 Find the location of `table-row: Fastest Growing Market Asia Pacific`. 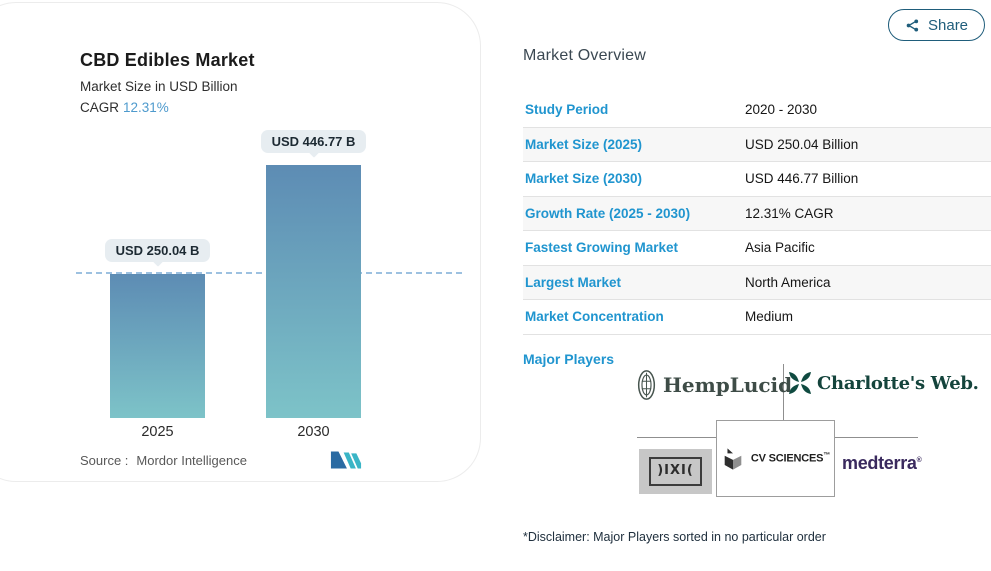

table-row: Fastest Growing Market Asia Pacific is located at coordinates (757, 248).